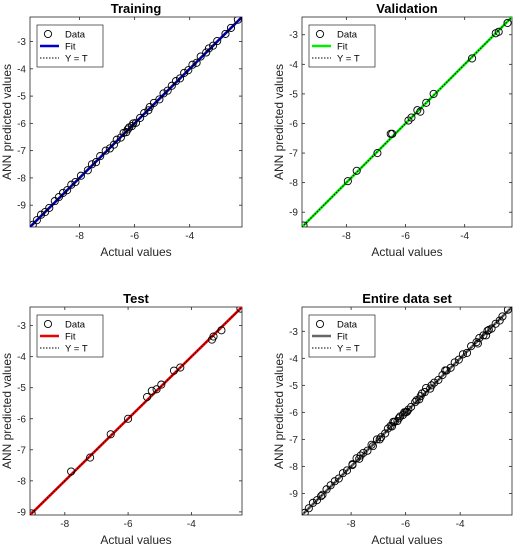 This screenshot has height=550, width=515. I want to click on y-tick-label: -8, so click(293, 183).